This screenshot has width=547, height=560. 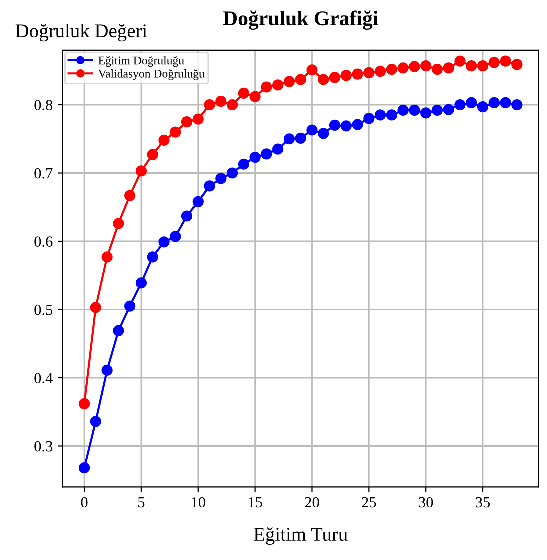 What do you see at coordinates (255, 502) in the screenshot?
I see `x-tick-label: 15` at bounding box center [255, 502].